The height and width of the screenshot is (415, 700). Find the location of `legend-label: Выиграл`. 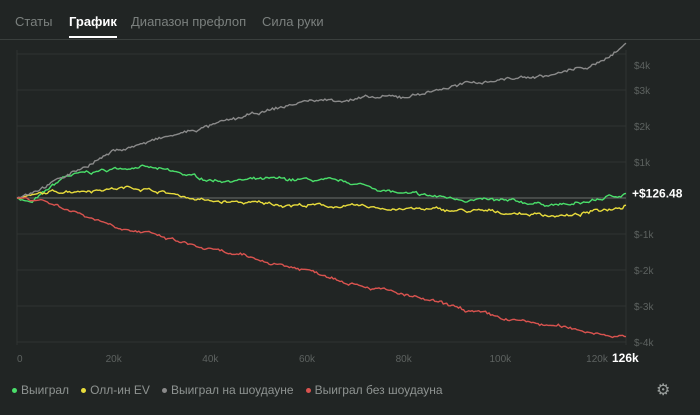

legend-label: Выиграл is located at coordinates (45, 390).